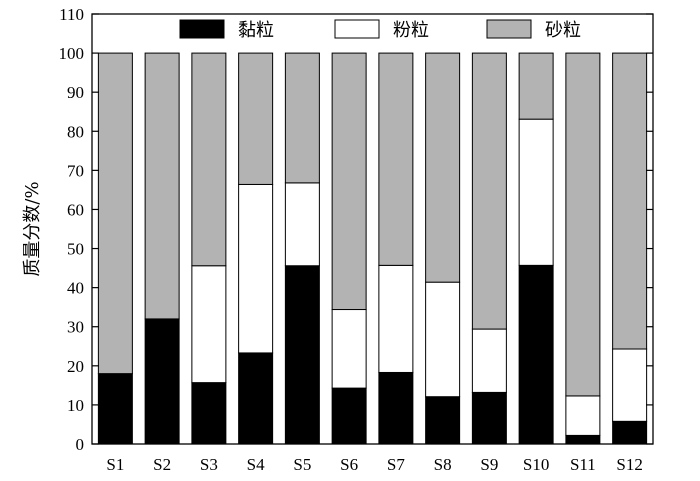 This screenshot has width=700, height=481. Describe the element at coordinates (80, 444) in the screenshot. I see `y-tick-label: 0` at that location.